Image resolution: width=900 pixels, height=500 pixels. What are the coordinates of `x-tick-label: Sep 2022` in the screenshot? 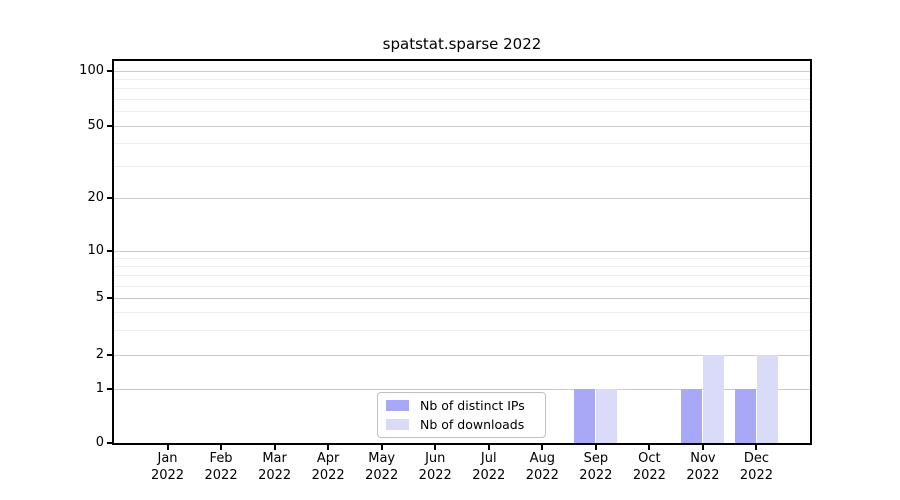 It's located at (596, 467).